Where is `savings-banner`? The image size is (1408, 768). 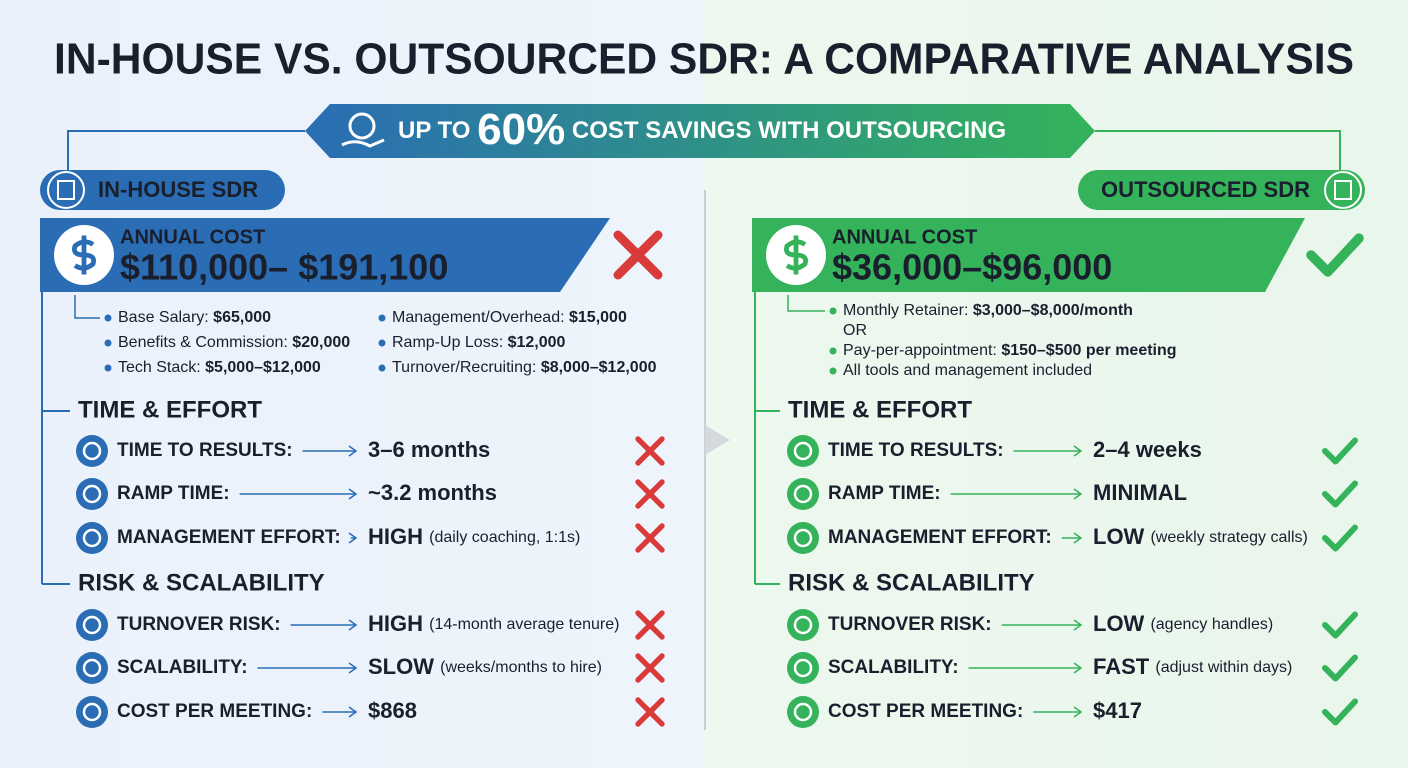
savings-banner is located at coordinates (700, 131).